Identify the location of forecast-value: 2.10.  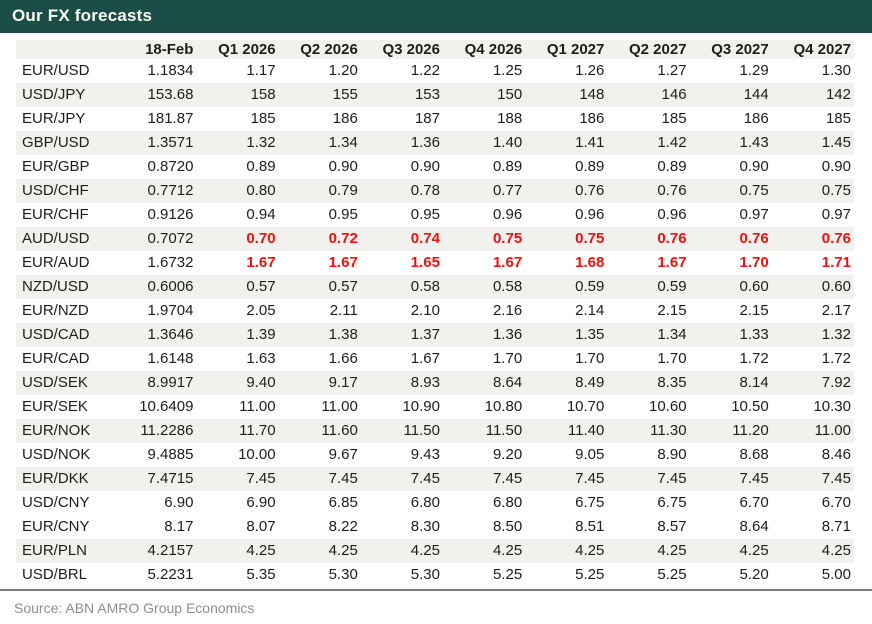
(425, 310).